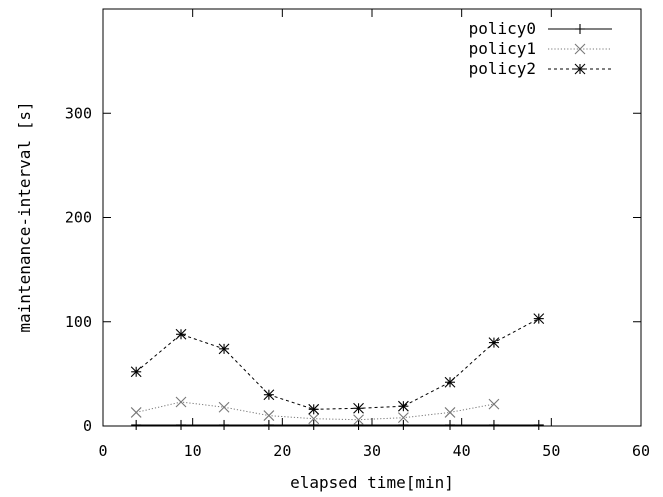  What do you see at coordinates (87, 426) in the screenshot?
I see `y-tick-label: 0` at bounding box center [87, 426].